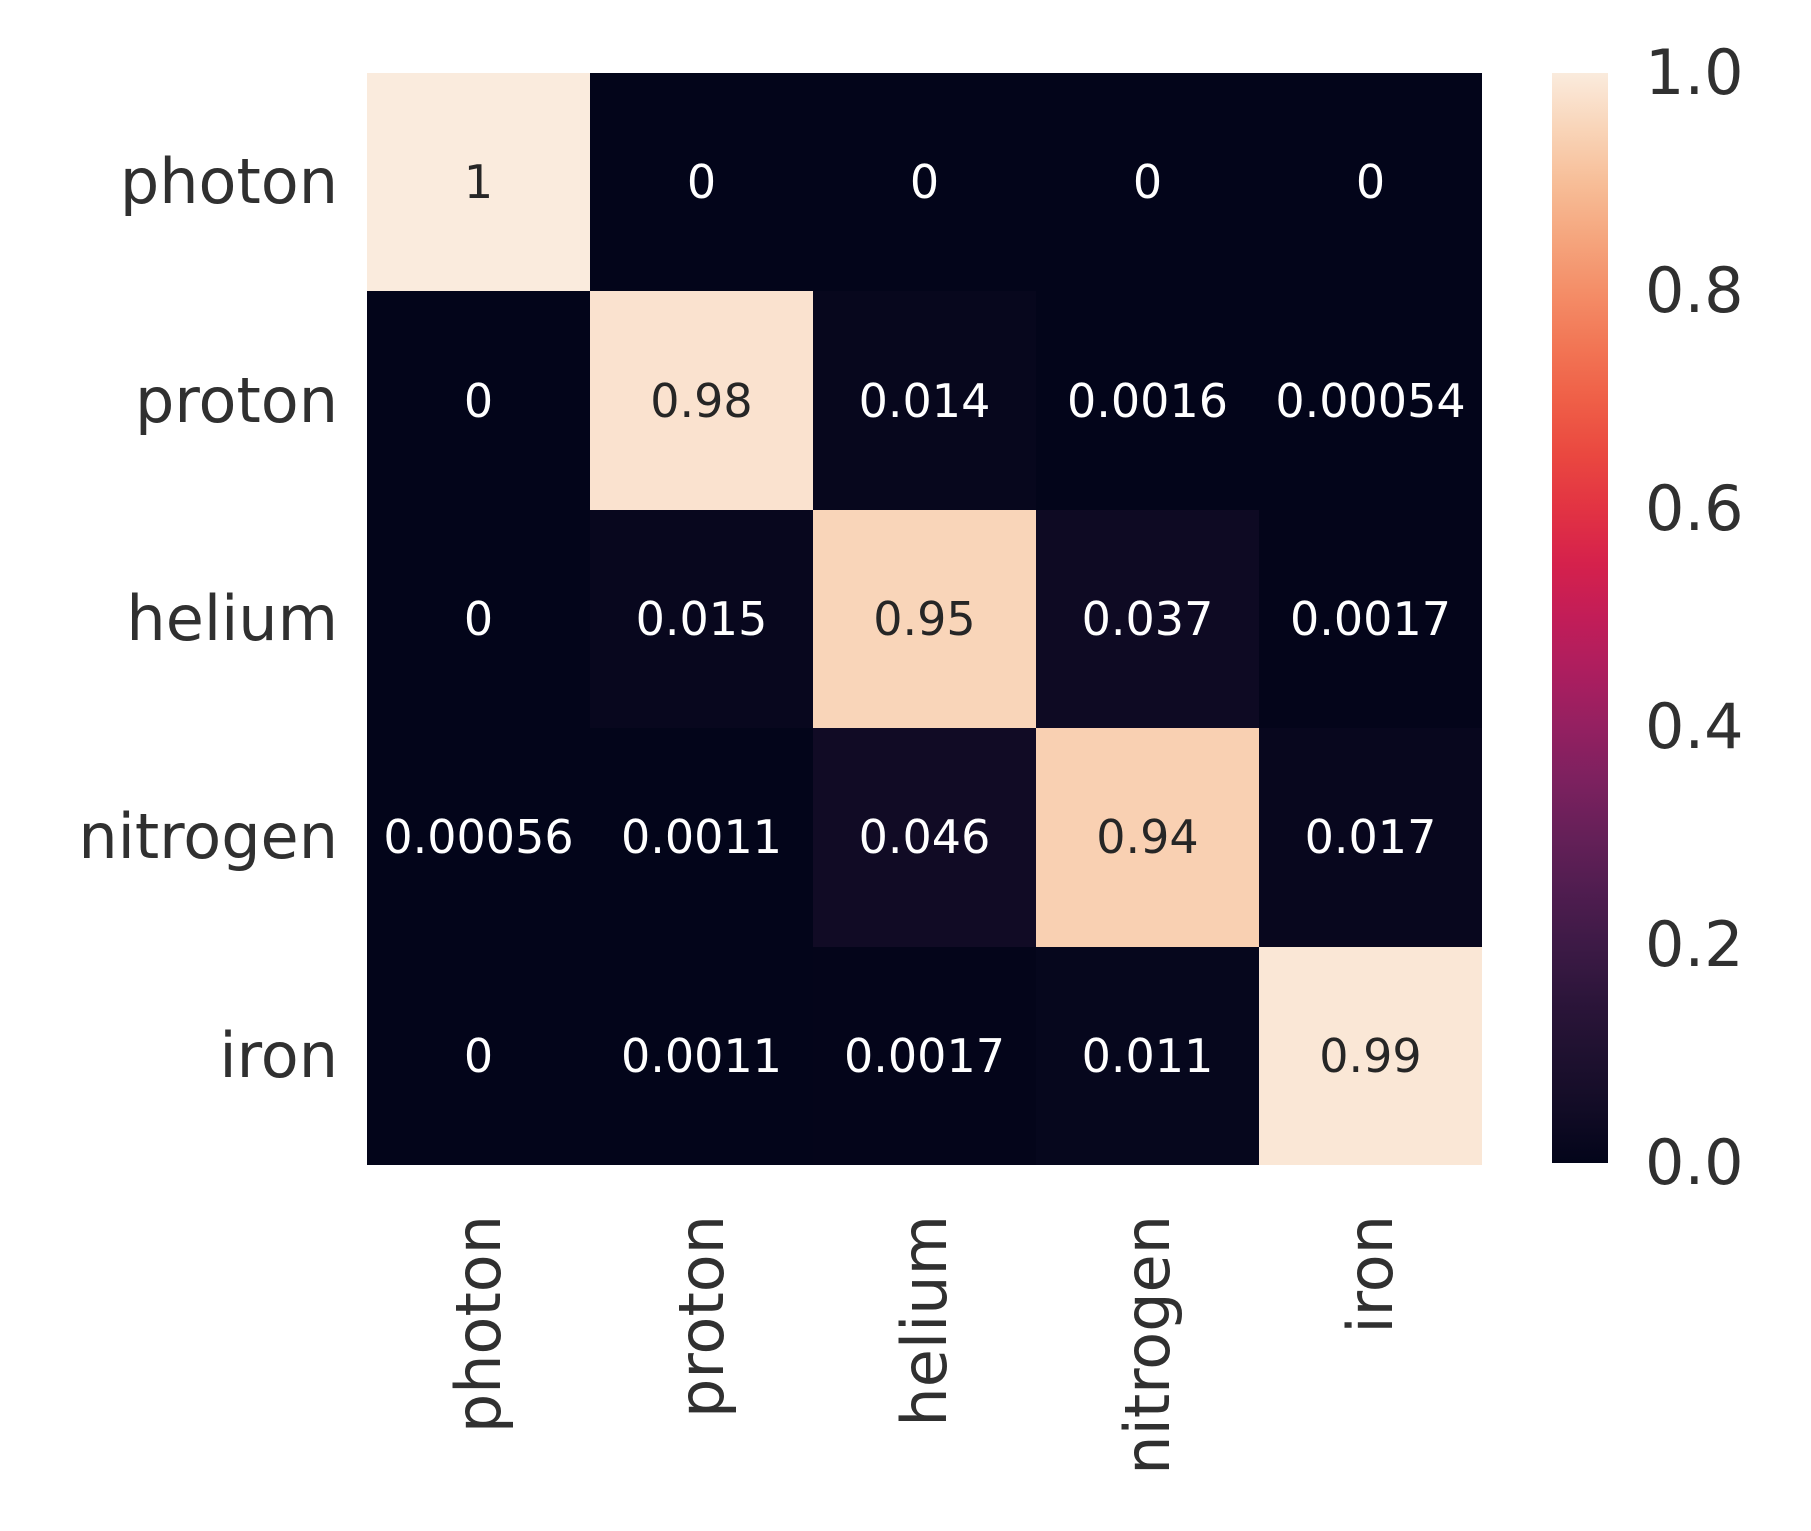 The height and width of the screenshot is (1531, 1811). I want to click on heatmap-cell-proton-iron: 0.00054, so click(1370, 400).